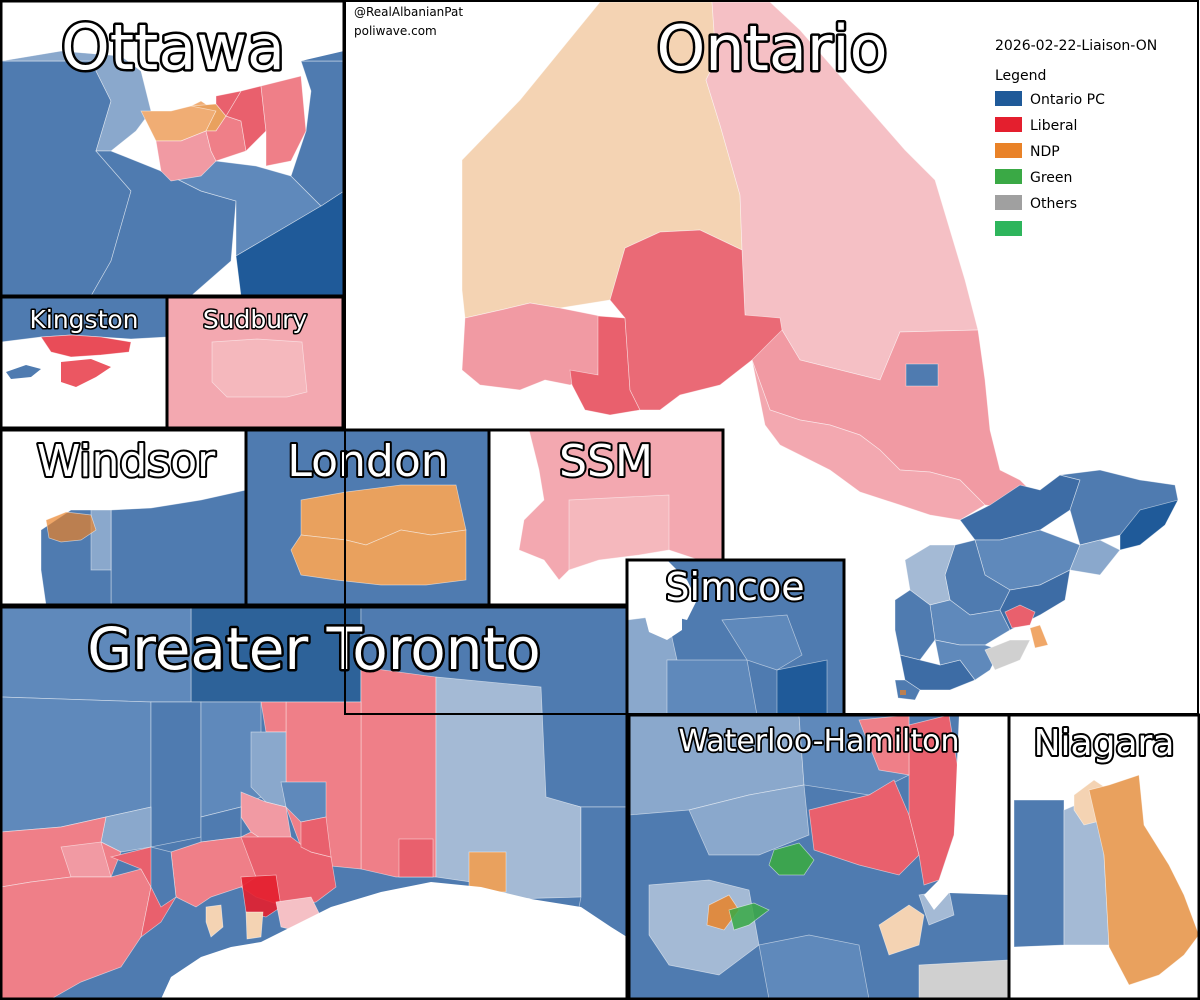  Describe the element at coordinates (922, 375) in the screenshot. I see `district-blue-north` at that location.